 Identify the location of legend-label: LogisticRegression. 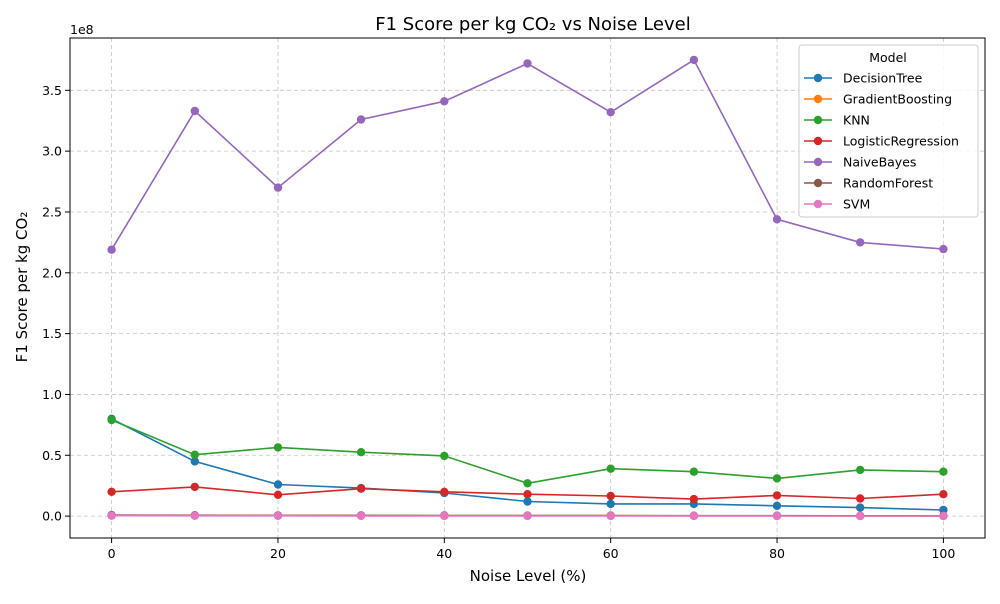
(901, 141).